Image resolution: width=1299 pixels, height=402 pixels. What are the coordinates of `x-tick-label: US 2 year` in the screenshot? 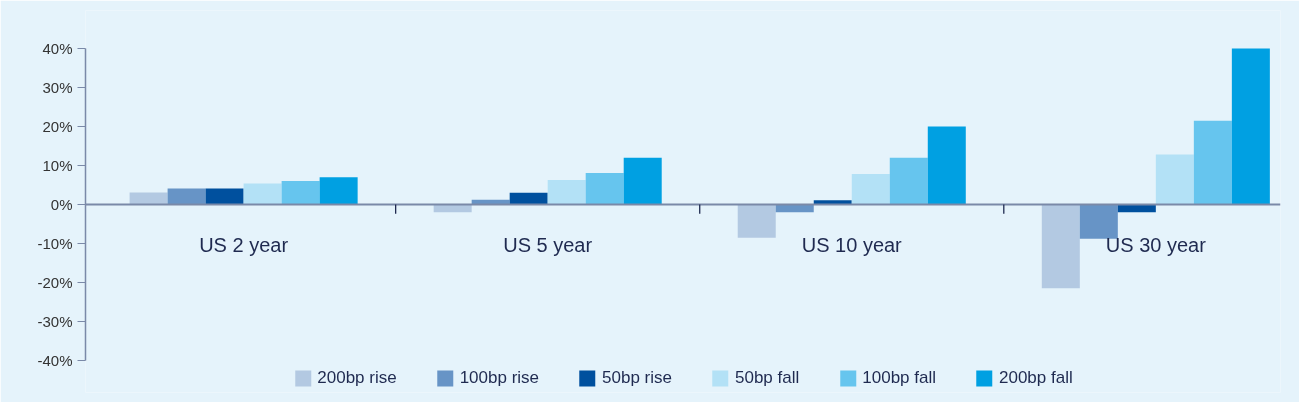 It's located at (244, 244).